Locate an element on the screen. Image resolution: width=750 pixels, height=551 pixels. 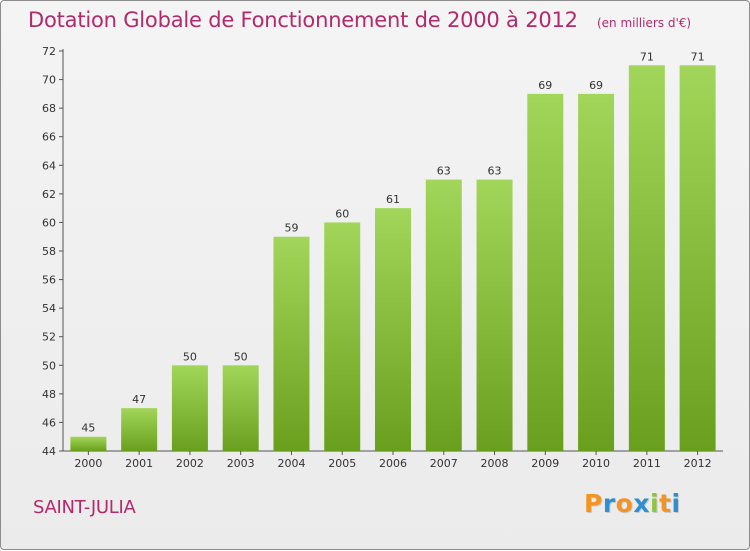
bar-2006 is located at coordinates (393, 329).